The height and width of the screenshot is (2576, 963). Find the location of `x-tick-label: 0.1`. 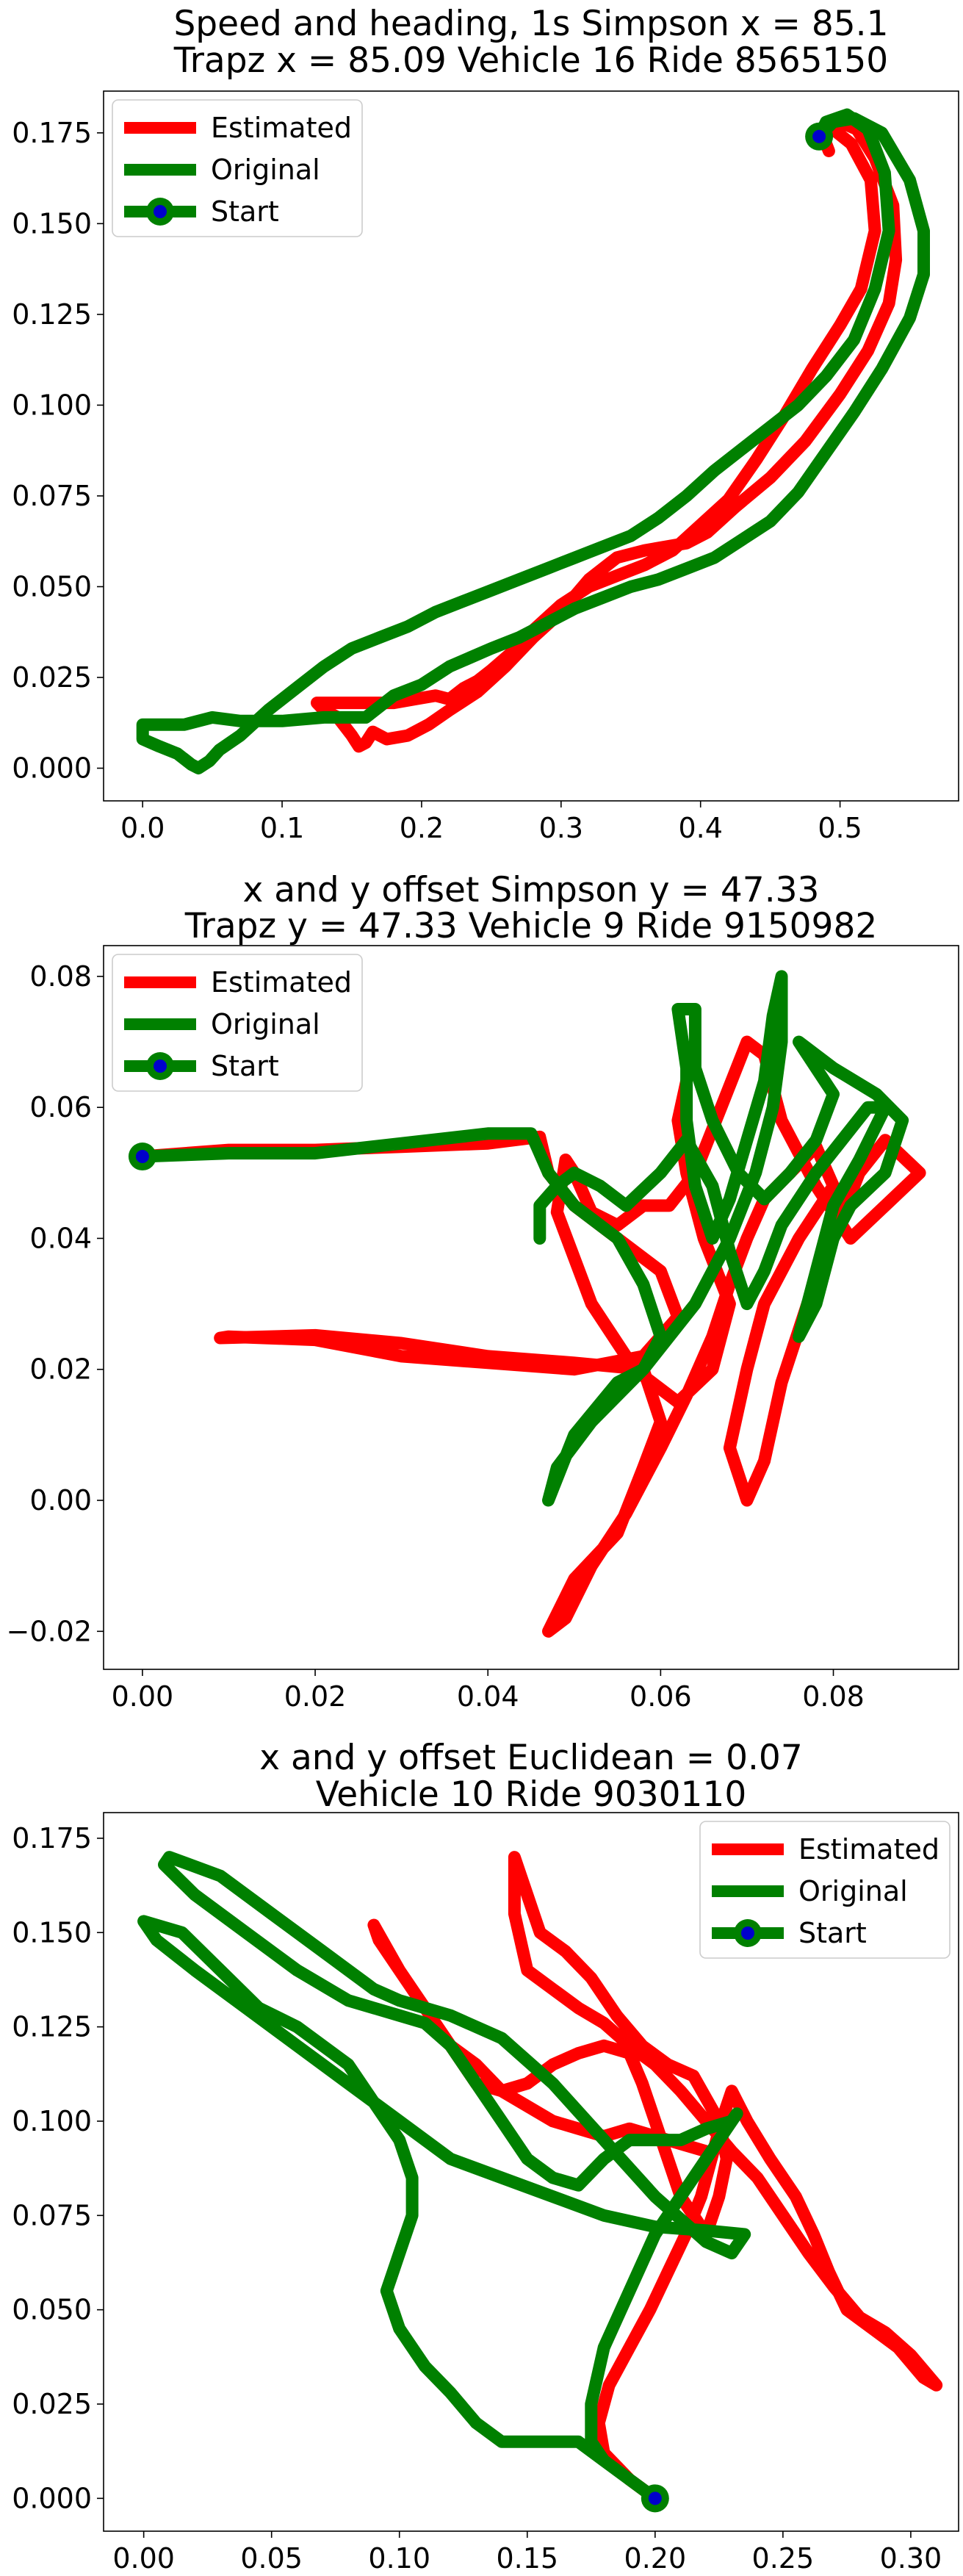

x-tick-label: 0.1 is located at coordinates (282, 828).